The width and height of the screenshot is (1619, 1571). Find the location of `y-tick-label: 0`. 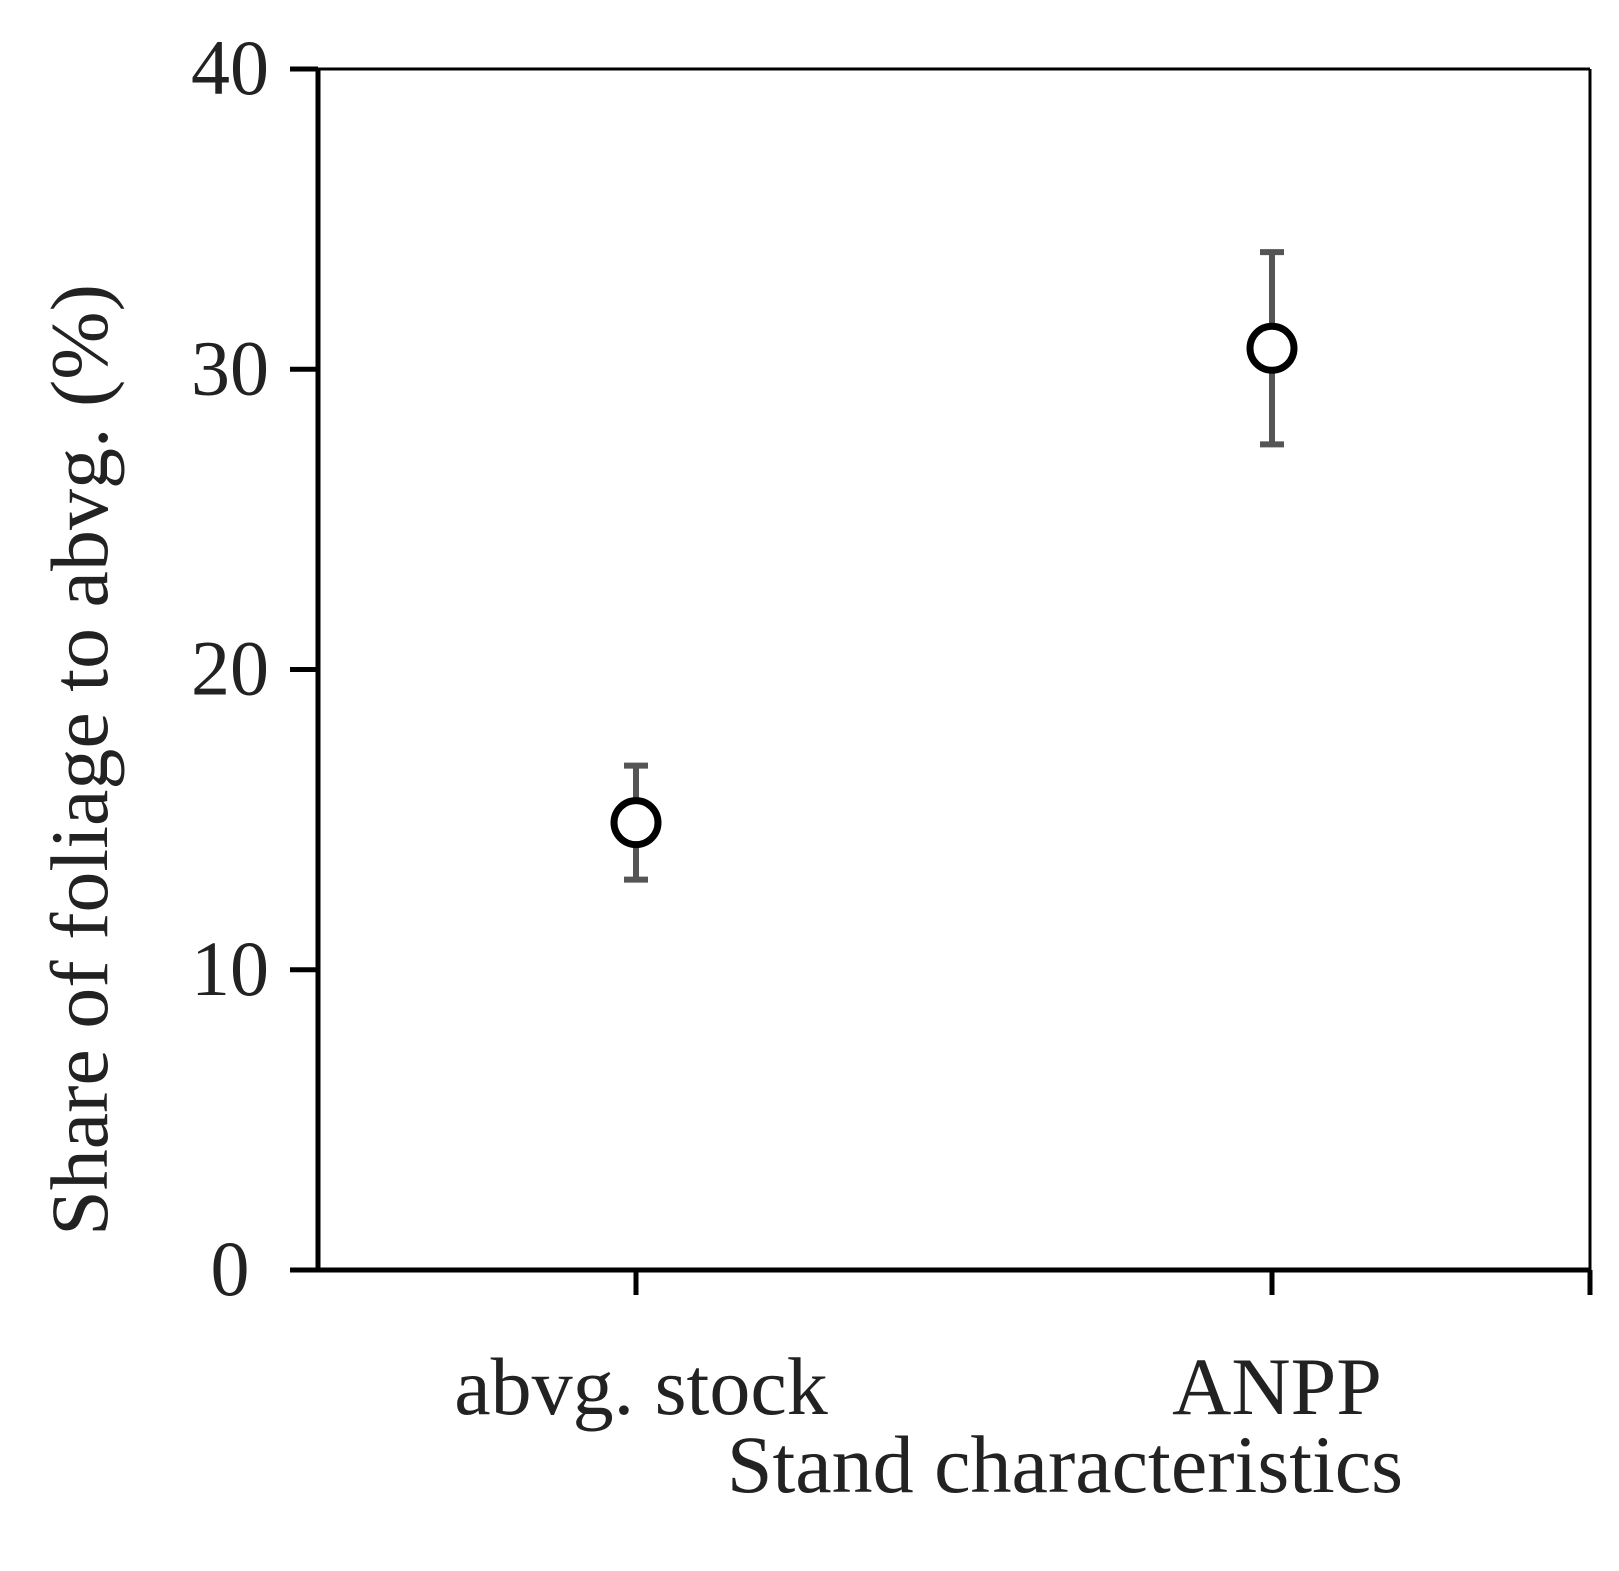

y-tick-label: 0 is located at coordinates (230, 1268).